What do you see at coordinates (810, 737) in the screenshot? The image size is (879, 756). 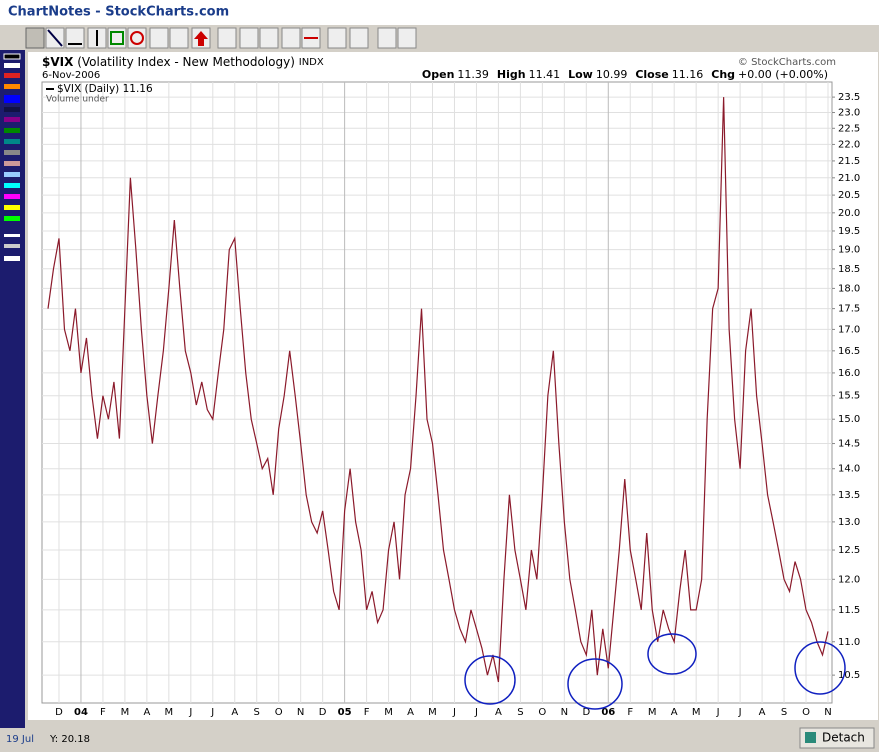 I see `detach-icon` at bounding box center [810, 737].